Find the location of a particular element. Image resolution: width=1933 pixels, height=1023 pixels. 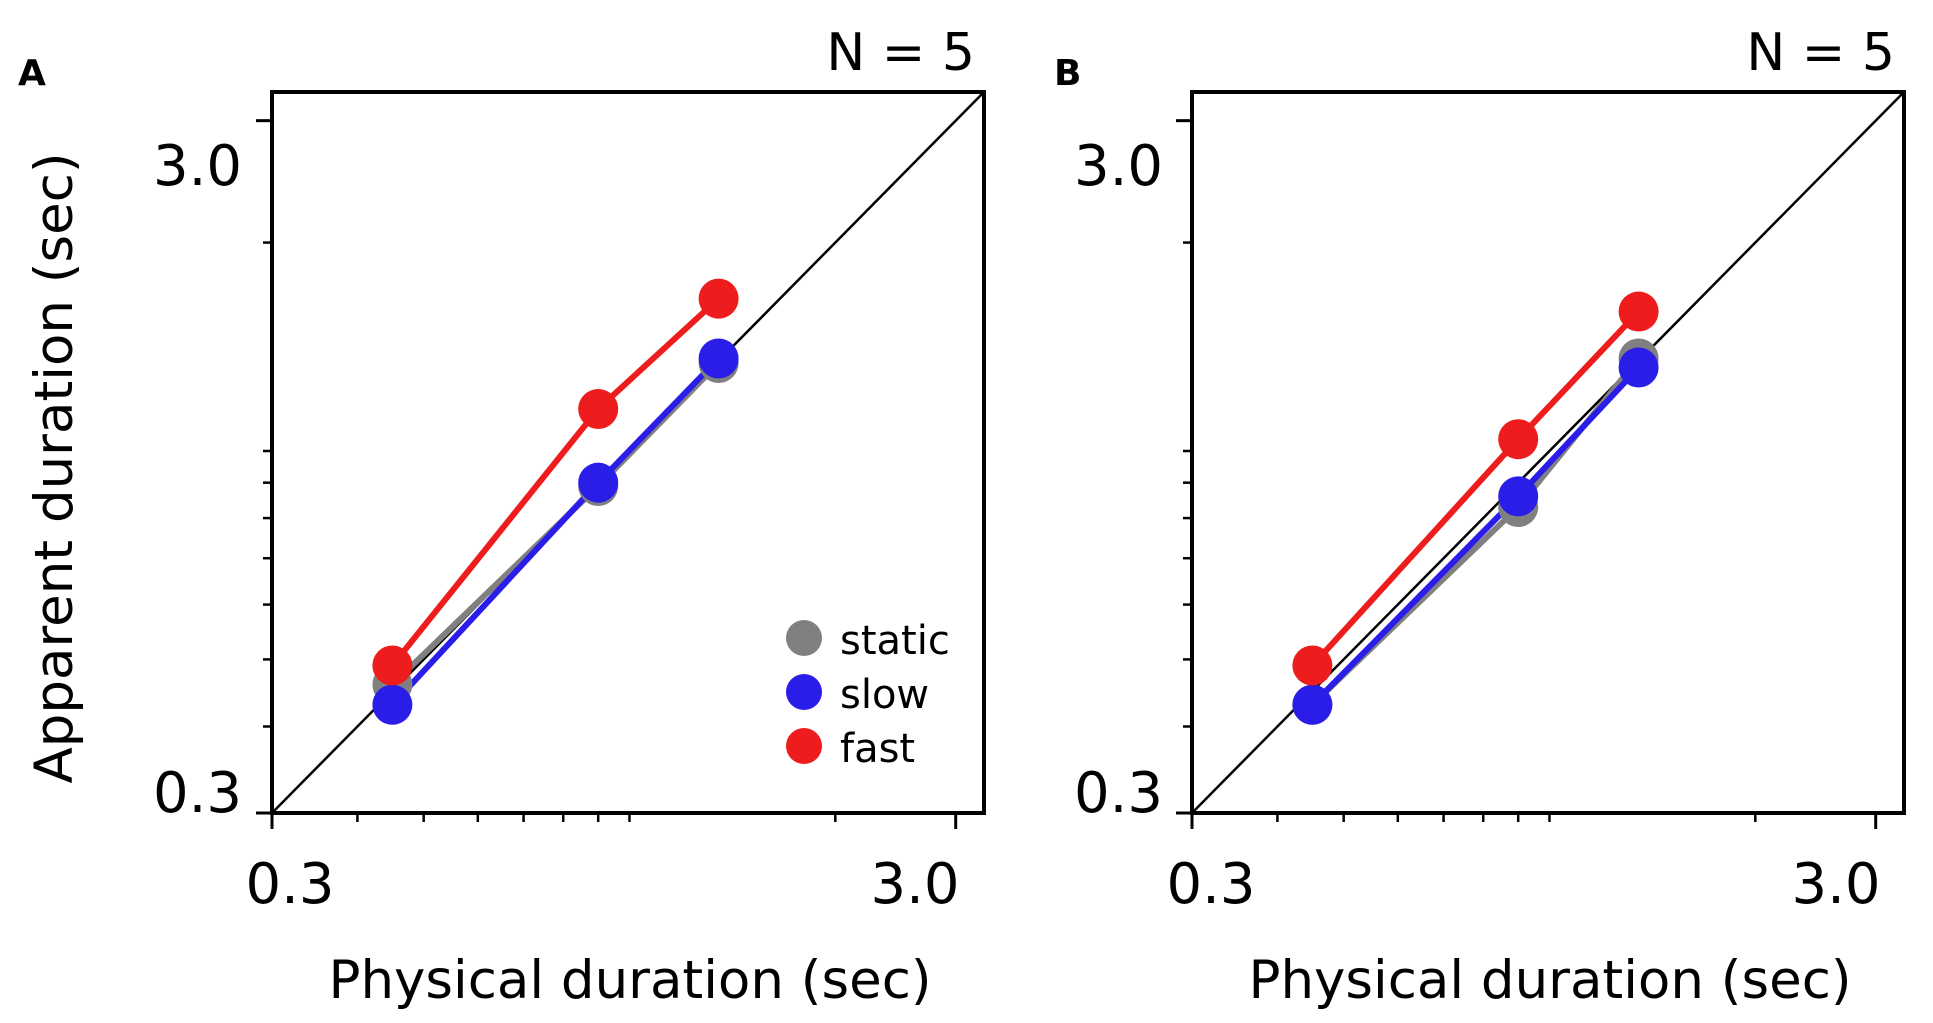

legend-label-fast: fast is located at coordinates (877, 749).